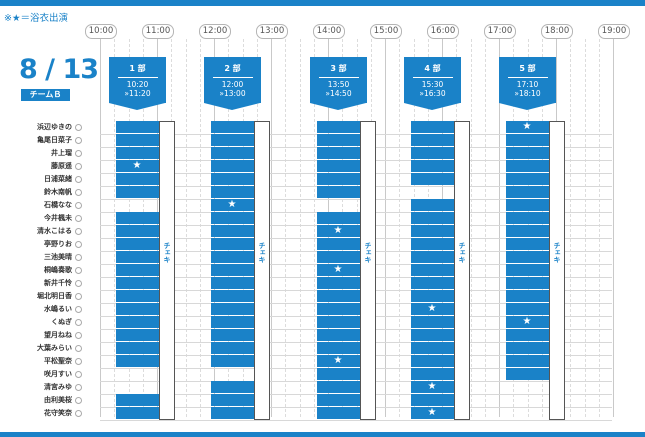 The height and width of the screenshot is (437, 645). What do you see at coordinates (338, 83) in the screenshot?
I see `part-banner: 3 部 13:50 »14:50` at bounding box center [338, 83].